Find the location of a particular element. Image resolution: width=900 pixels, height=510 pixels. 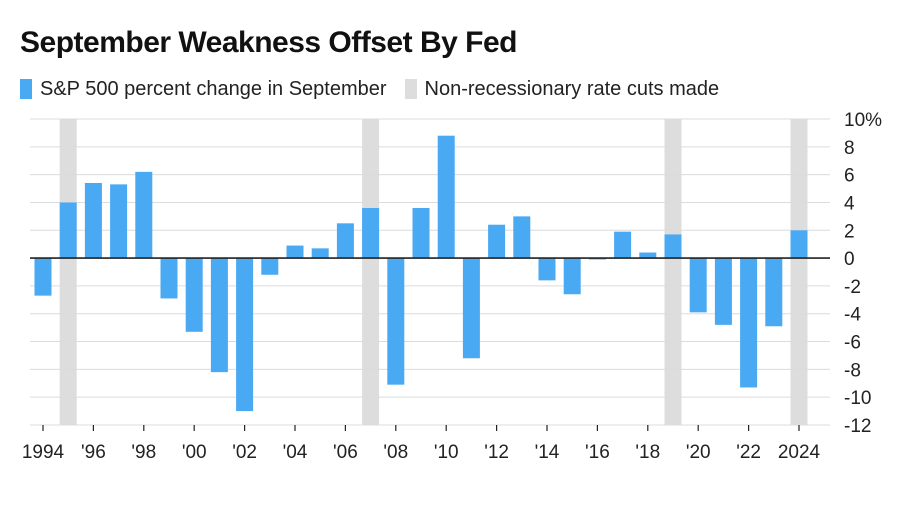

bar-2012 is located at coordinates (497, 241).